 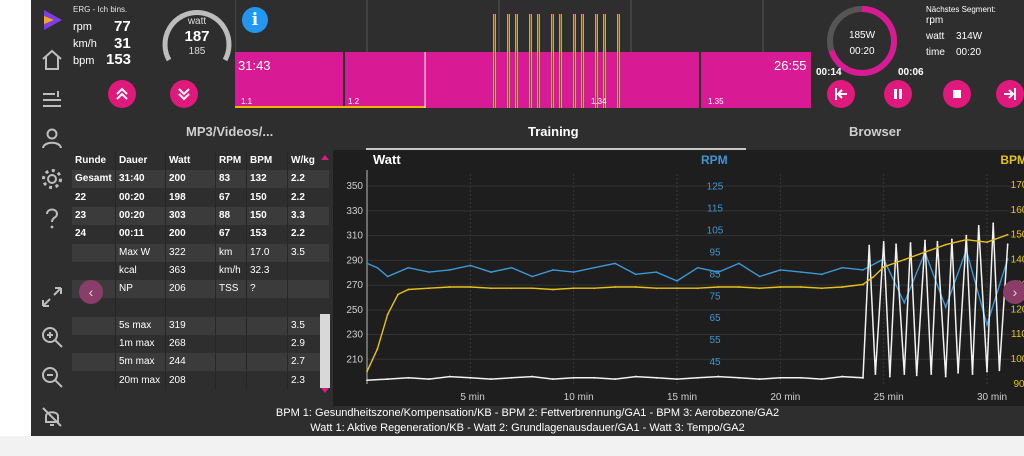 What do you see at coordinates (266, 270) in the screenshot?
I see `table-cell: 32.3` at bounding box center [266, 270].